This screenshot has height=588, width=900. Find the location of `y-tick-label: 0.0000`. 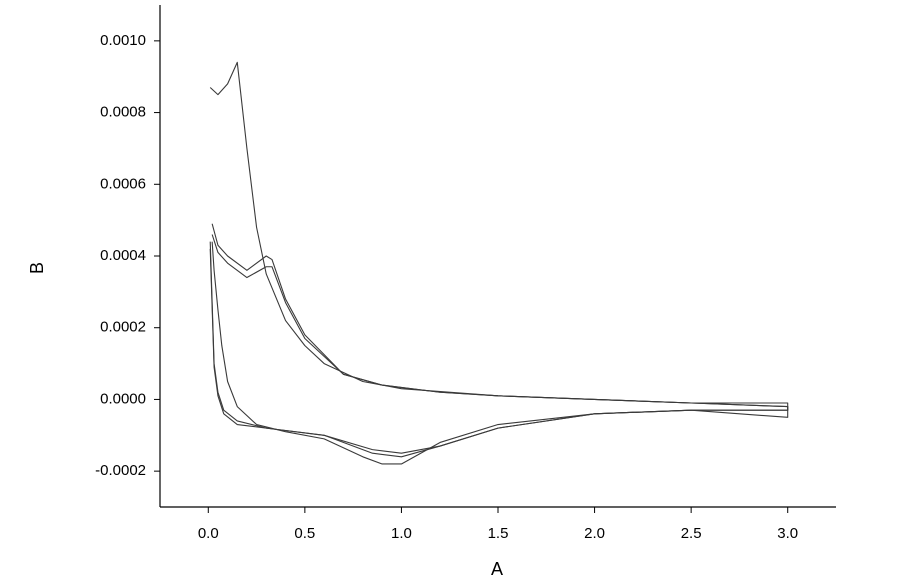

y-tick-label: 0.0000 is located at coordinates (123, 398).